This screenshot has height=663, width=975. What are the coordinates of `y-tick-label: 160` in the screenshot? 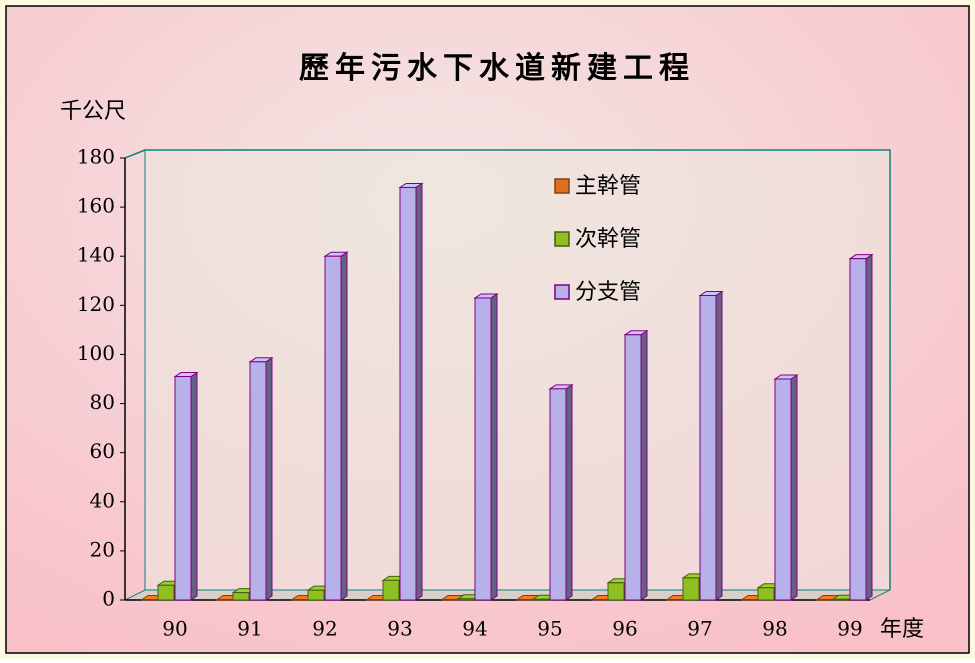 It's located at (96, 206).